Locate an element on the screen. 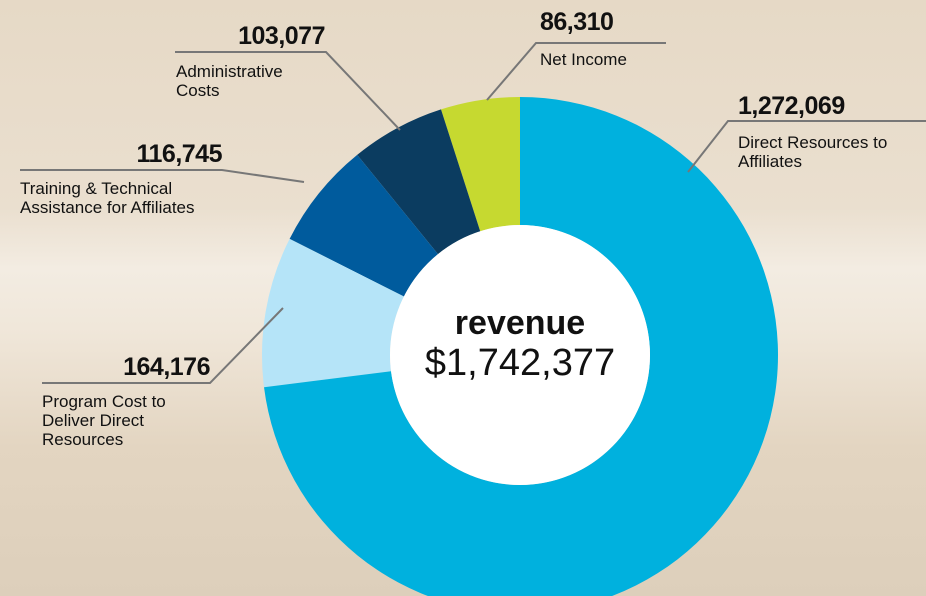 This screenshot has width=926, height=596. value-label: 116,745 is located at coordinates (179, 154).